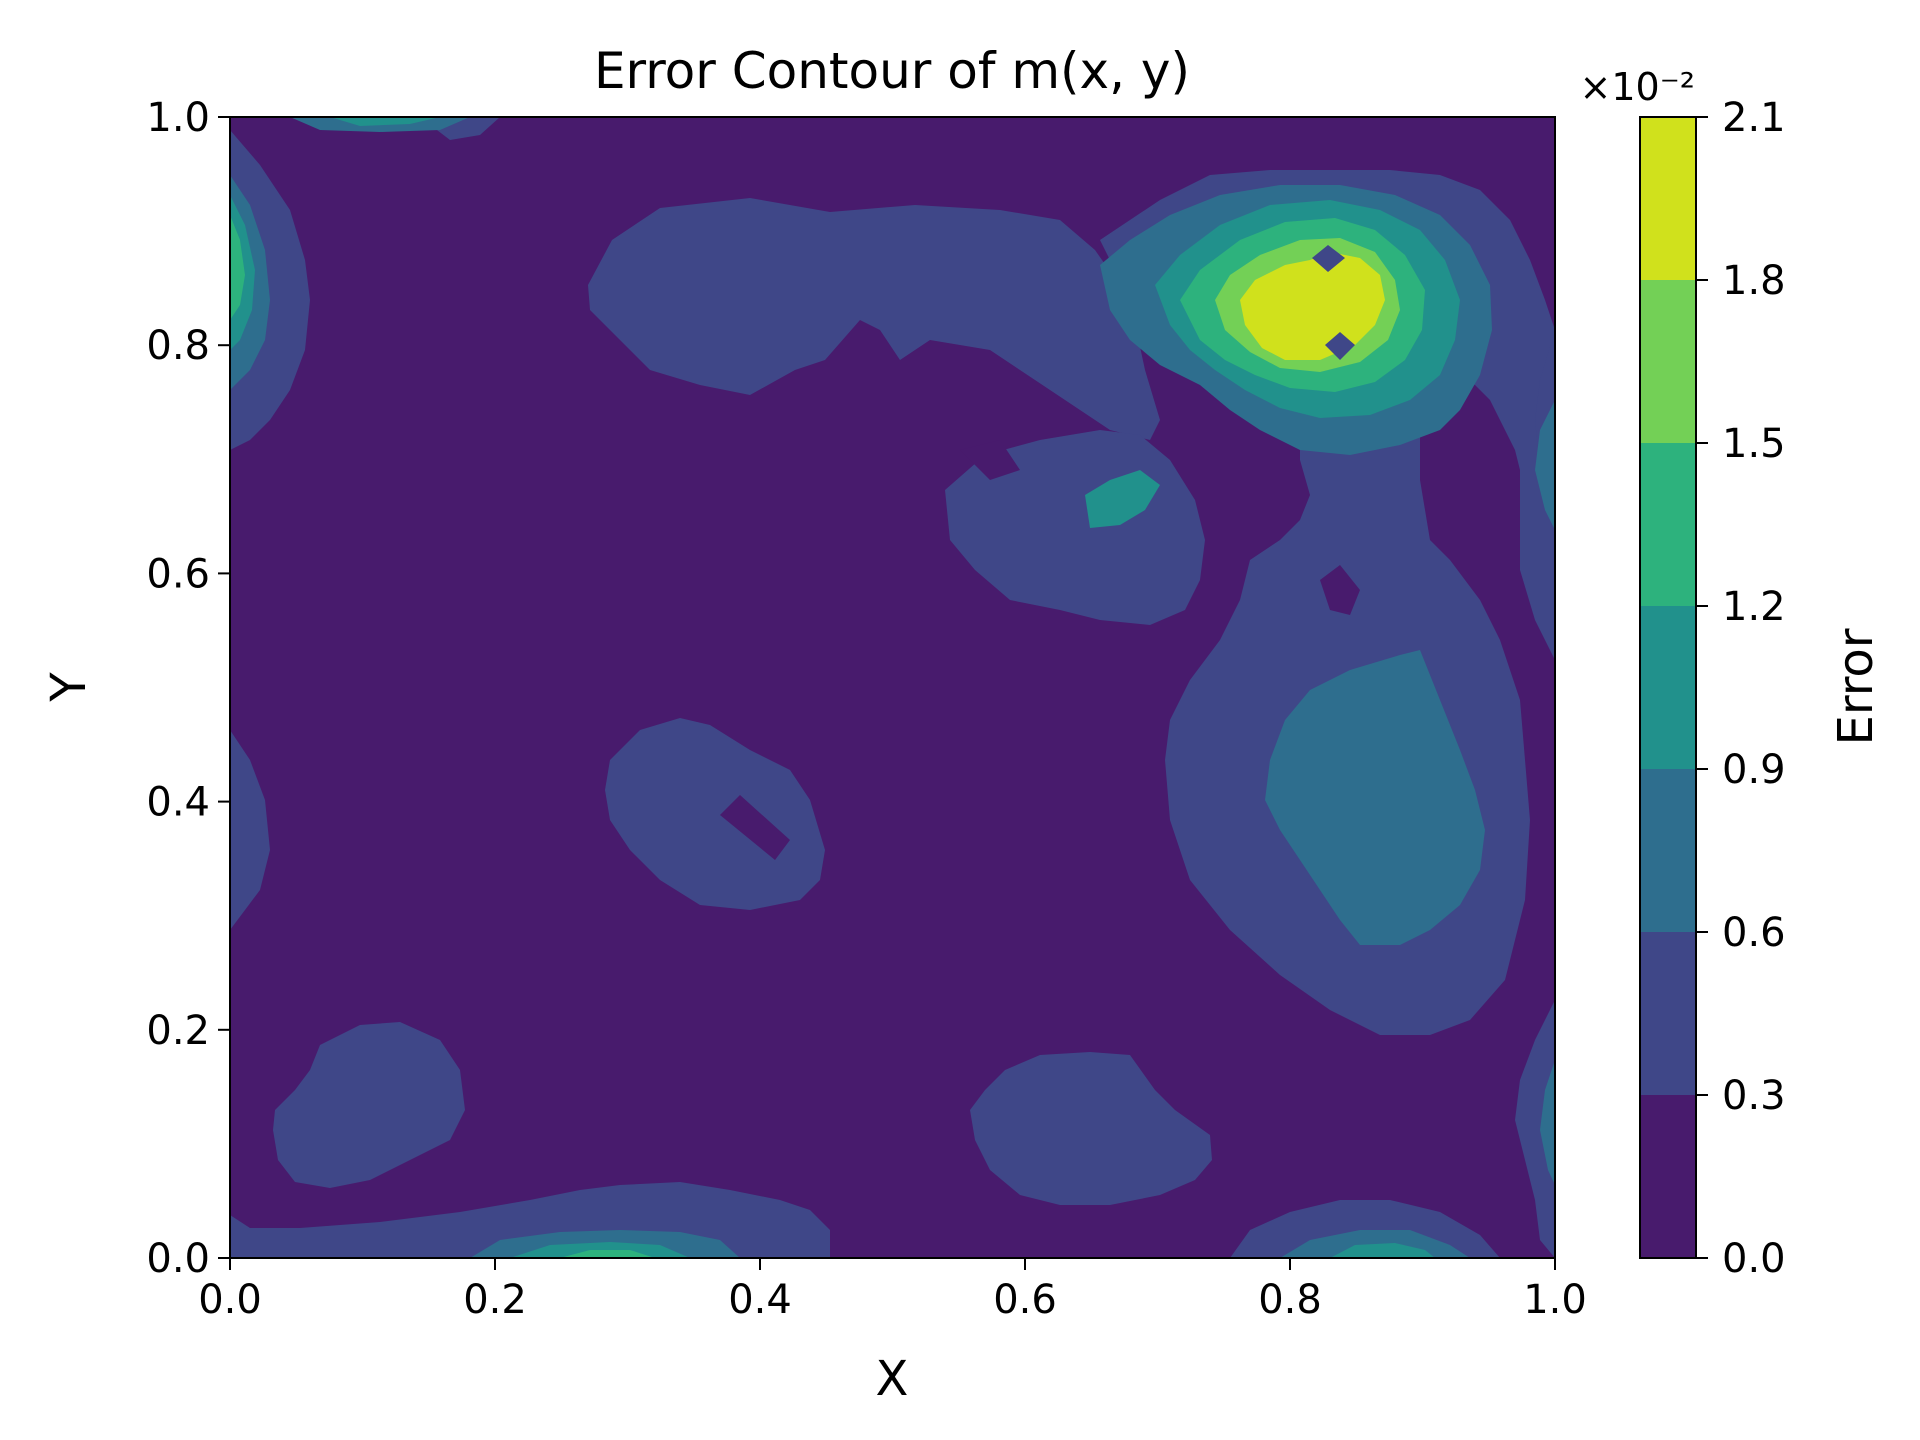 The height and width of the screenshot is (1440, 1920). What do you see at coordinates (760, 1300) in the screenshot?
I see `x-tick-label: 0.4` at bounding box center [760, 1300].